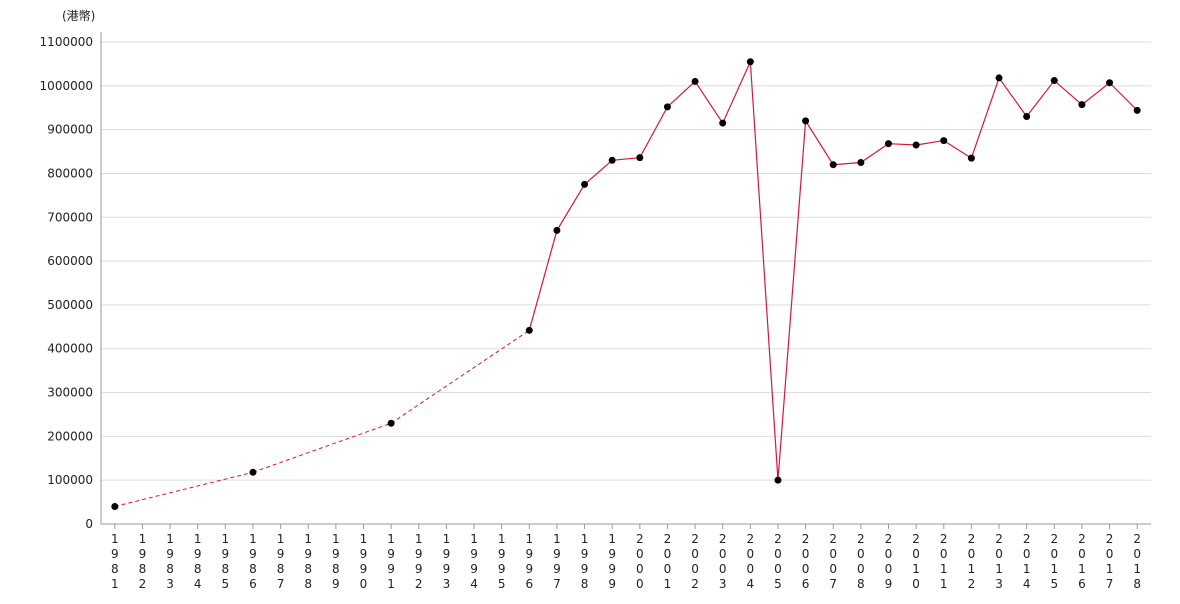 The height and width of the screenshot is (604, 1180). I want to click on y-tick-label: 700000, so click(70, 217).